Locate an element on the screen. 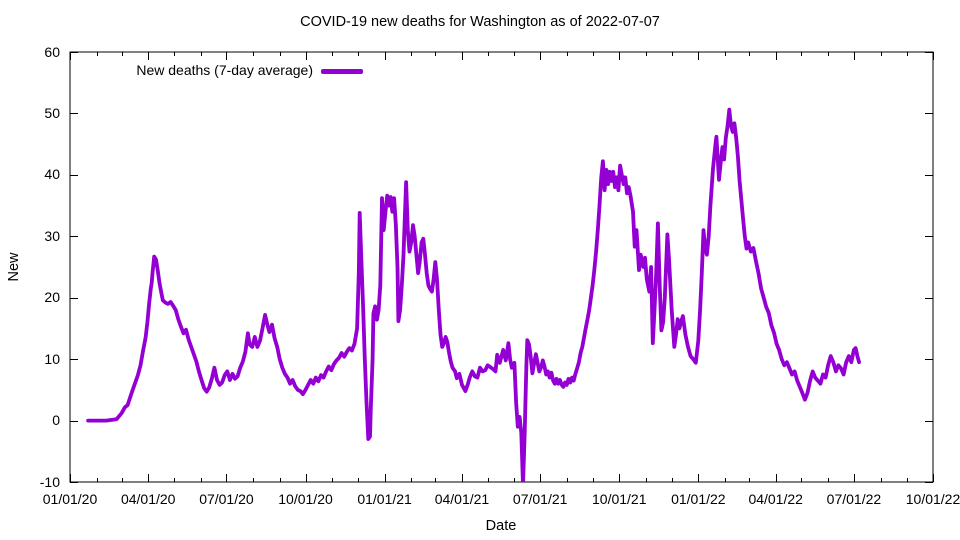  x-tick-label: 07/01/22 is located at coordinates (854, 499).